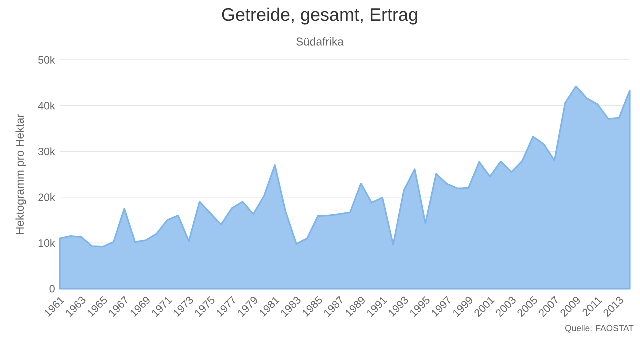  Describe the element at coordinates (47, 106) in the screenshot. I see `y-tick-label: 40k` at that location.